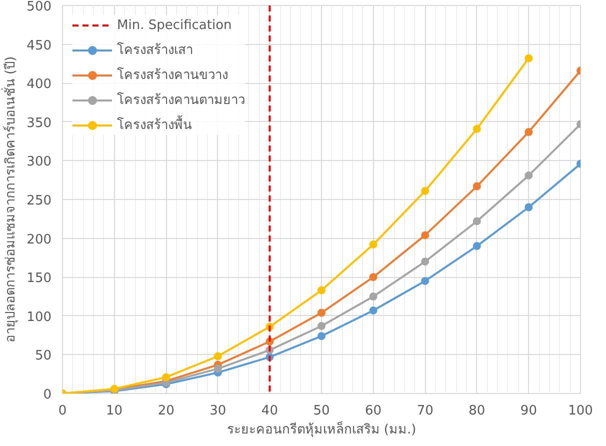 Image resolution: width=606 pixels, height=446 pixels. What do you see at coordinates (580, 411) in the screenshot?
I see `x-tick-label: 100` at bounding box center [580, 411].